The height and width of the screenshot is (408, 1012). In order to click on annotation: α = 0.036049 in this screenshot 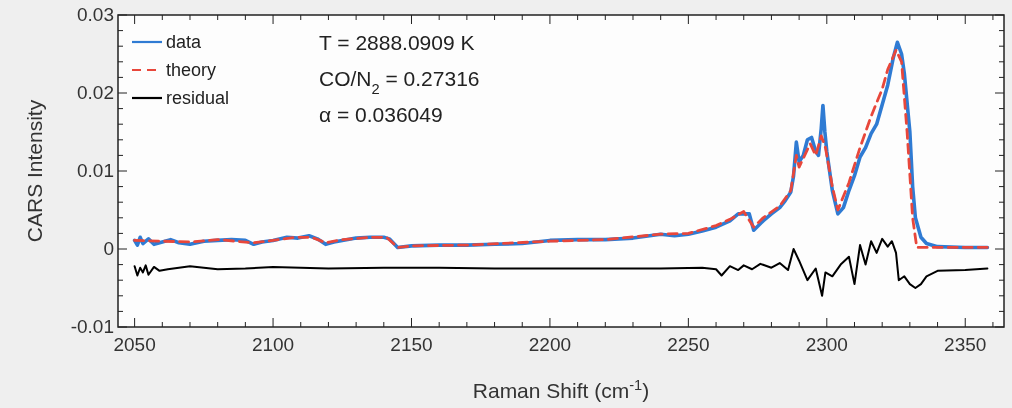, I will do `click(381, 114)`.